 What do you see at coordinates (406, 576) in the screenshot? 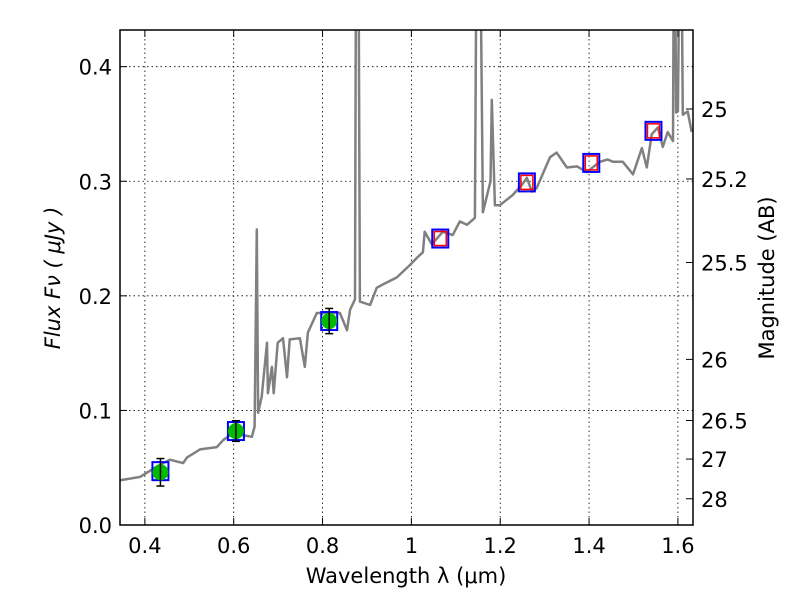
I see `x-axis-label: Wavelength λ (μm)` at bounding box center [406, 576].